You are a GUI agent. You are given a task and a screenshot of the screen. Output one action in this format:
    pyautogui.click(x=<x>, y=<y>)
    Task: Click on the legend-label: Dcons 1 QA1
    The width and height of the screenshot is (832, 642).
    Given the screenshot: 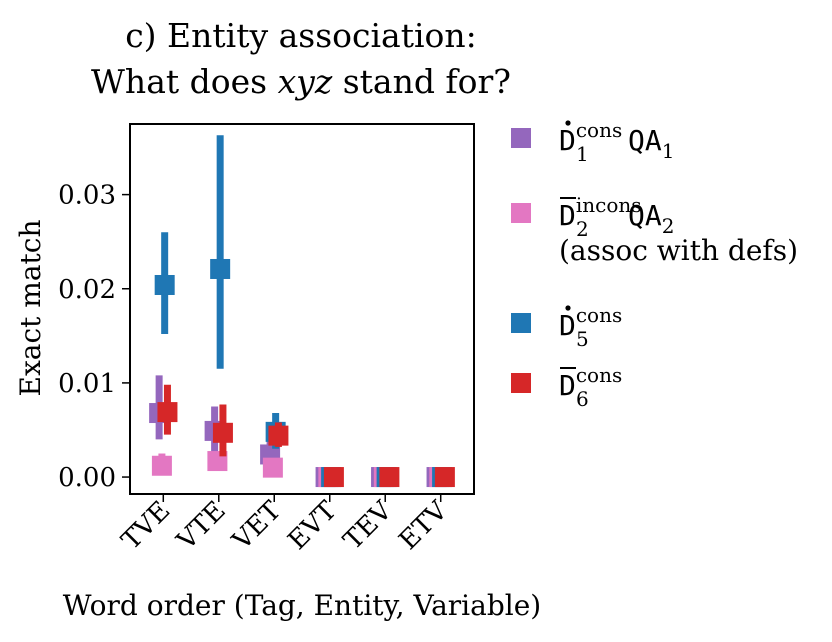 What is the action you would take?
    pyautogui.click(x=616, y=142)
    